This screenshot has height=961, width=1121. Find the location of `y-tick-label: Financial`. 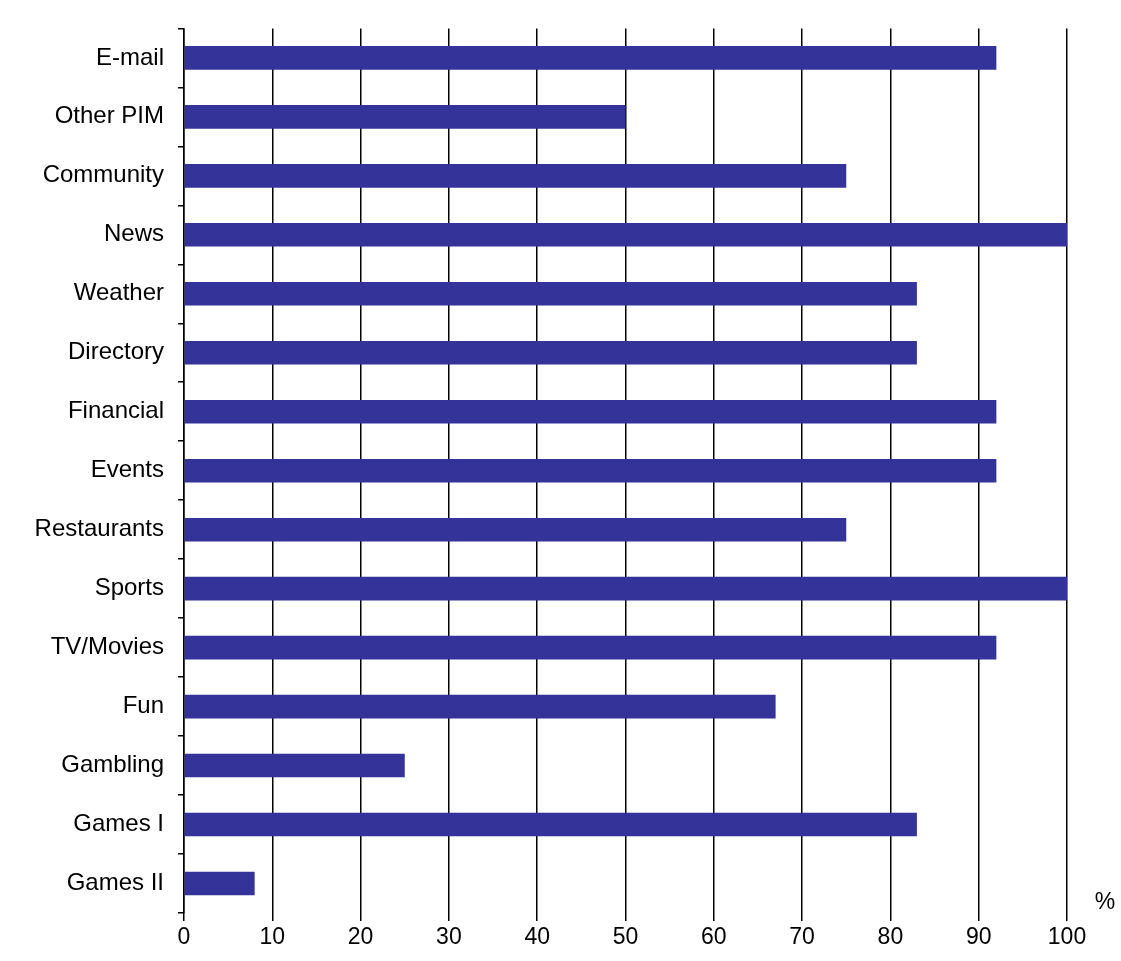

y-tick-label: Financial is located at coordinates (115, 410).